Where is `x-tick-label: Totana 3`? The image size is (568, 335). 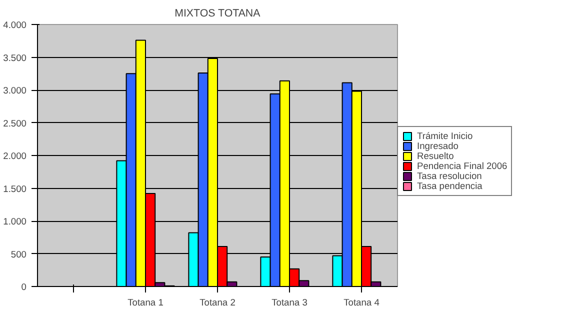
x-tick-label: Totana 3 is located at coordinates (290, 303).